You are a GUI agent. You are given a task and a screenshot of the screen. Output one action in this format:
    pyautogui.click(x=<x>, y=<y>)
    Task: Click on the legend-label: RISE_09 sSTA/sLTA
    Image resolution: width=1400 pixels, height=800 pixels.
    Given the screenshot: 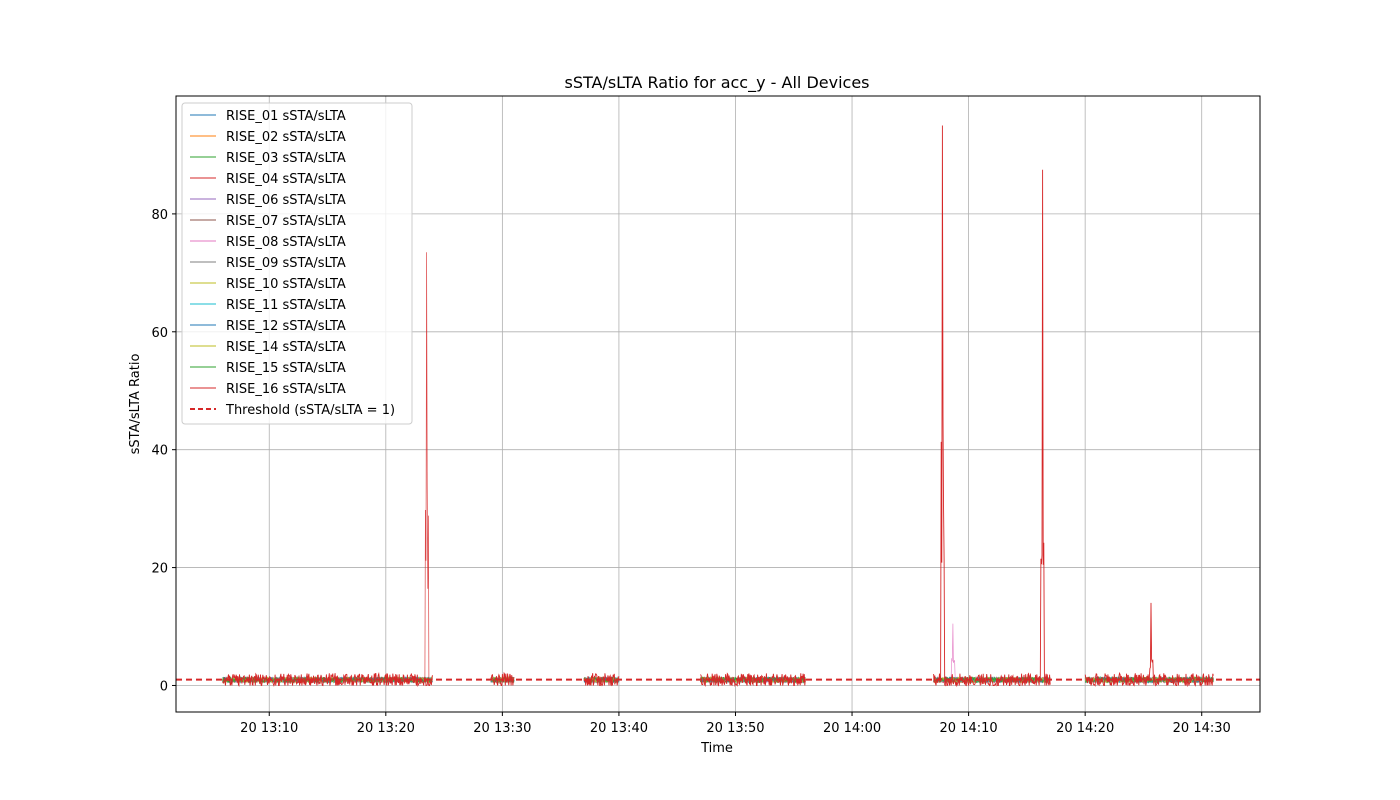 What is the action you would take?
    pyautogui.click(x=286, y=263)
    